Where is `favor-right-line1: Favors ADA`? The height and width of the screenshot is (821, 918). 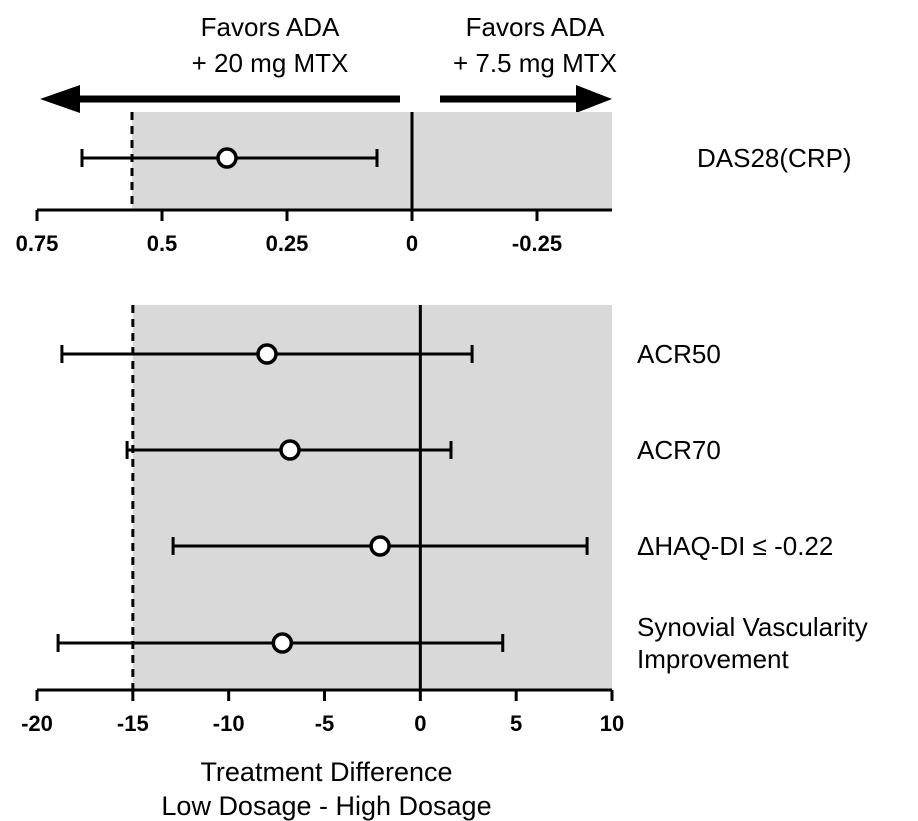
favor-right-line1: Favors ADA is located at coordinates (535, 27).